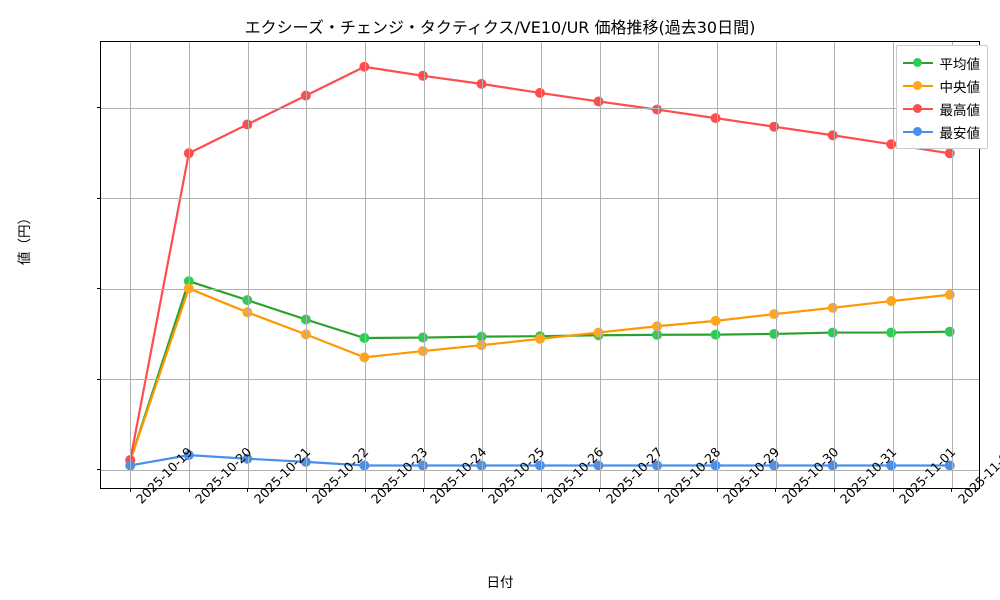 Image resolution: width=1000 pixels, height=600 pixels. Describe the element at coordinates (941, 62) in the screenshot. I see `legend-item-0: 平均値` at that location.